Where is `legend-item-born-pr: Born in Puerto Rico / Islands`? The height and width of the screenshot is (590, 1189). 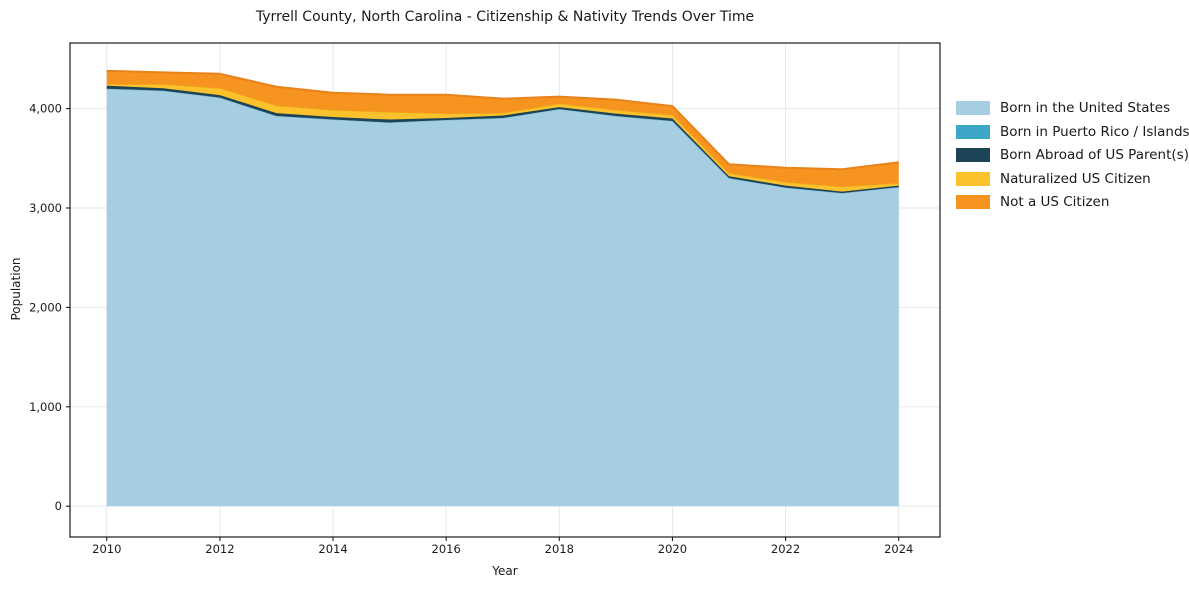
legend-item-born-pr: Born in Puerto Rico / Islands is located at coordinates (1072, 131).